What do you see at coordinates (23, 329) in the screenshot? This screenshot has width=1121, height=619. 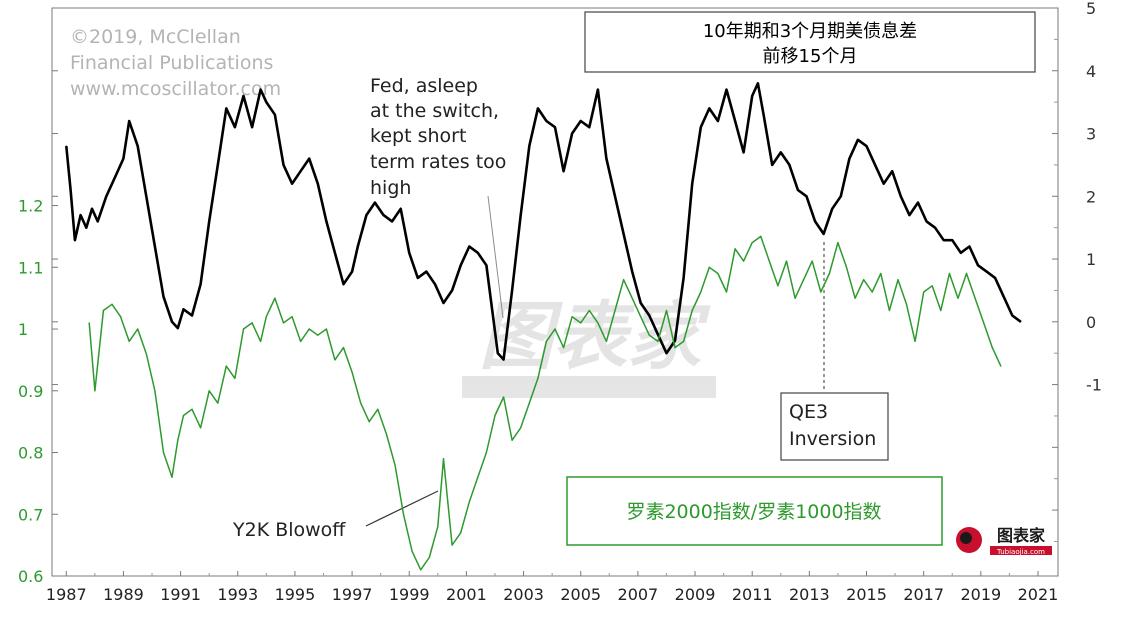 I see `left-tick-label: 1` at bounding box center [23, 329].